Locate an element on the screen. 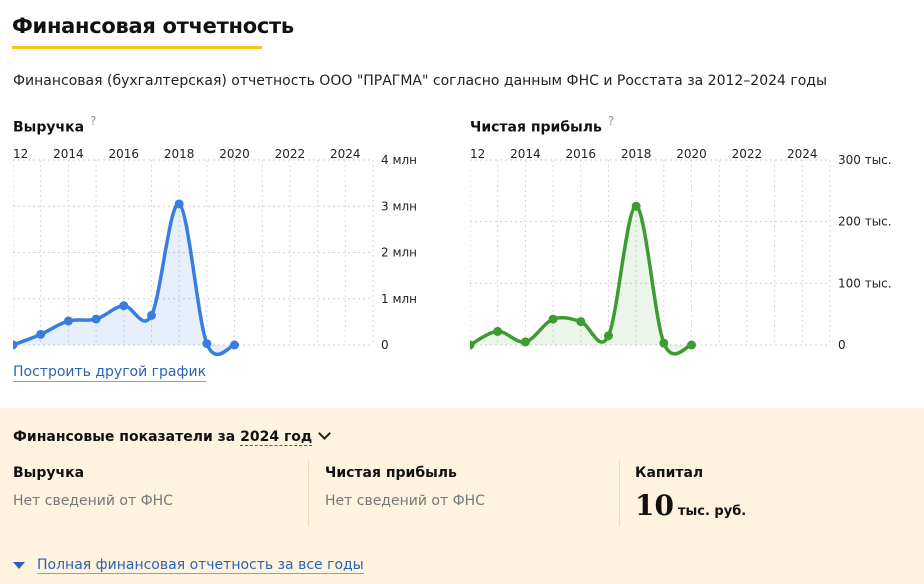  metric-profit-value: Нет сведений от ФНС is located at coordinates (405, 501).